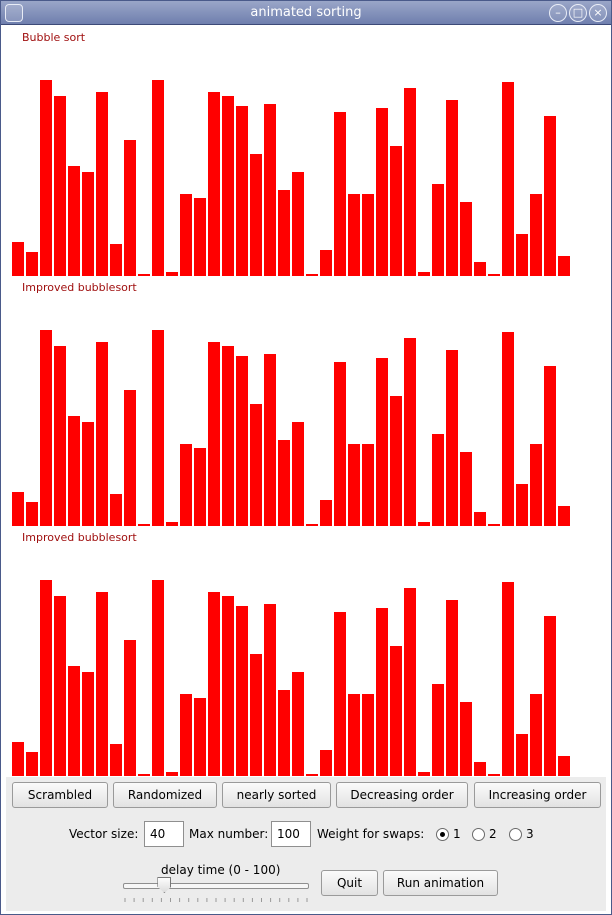 The height and width of the screenshot is (915, 612). I want to click on weight-3-radio, so click(515, 834).